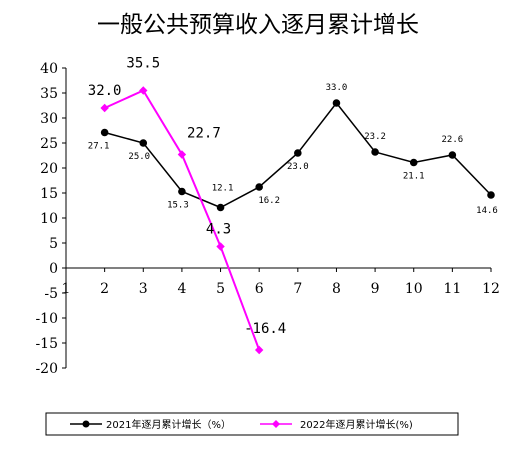  Describe the element at coordinates (139, 157) in the screenshot. I see `data-label: 25.0` at that location.